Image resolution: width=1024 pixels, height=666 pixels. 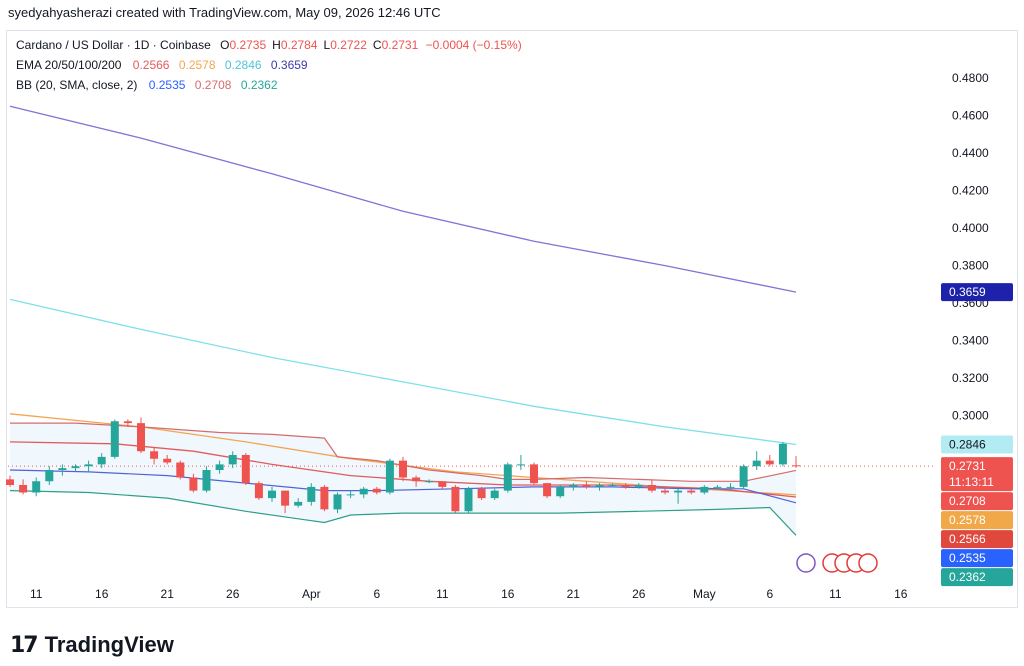 What do you see at coordinates (403, 513) in the screenshot?
I see `bb-lower-line` at bounding box center [403, 513].